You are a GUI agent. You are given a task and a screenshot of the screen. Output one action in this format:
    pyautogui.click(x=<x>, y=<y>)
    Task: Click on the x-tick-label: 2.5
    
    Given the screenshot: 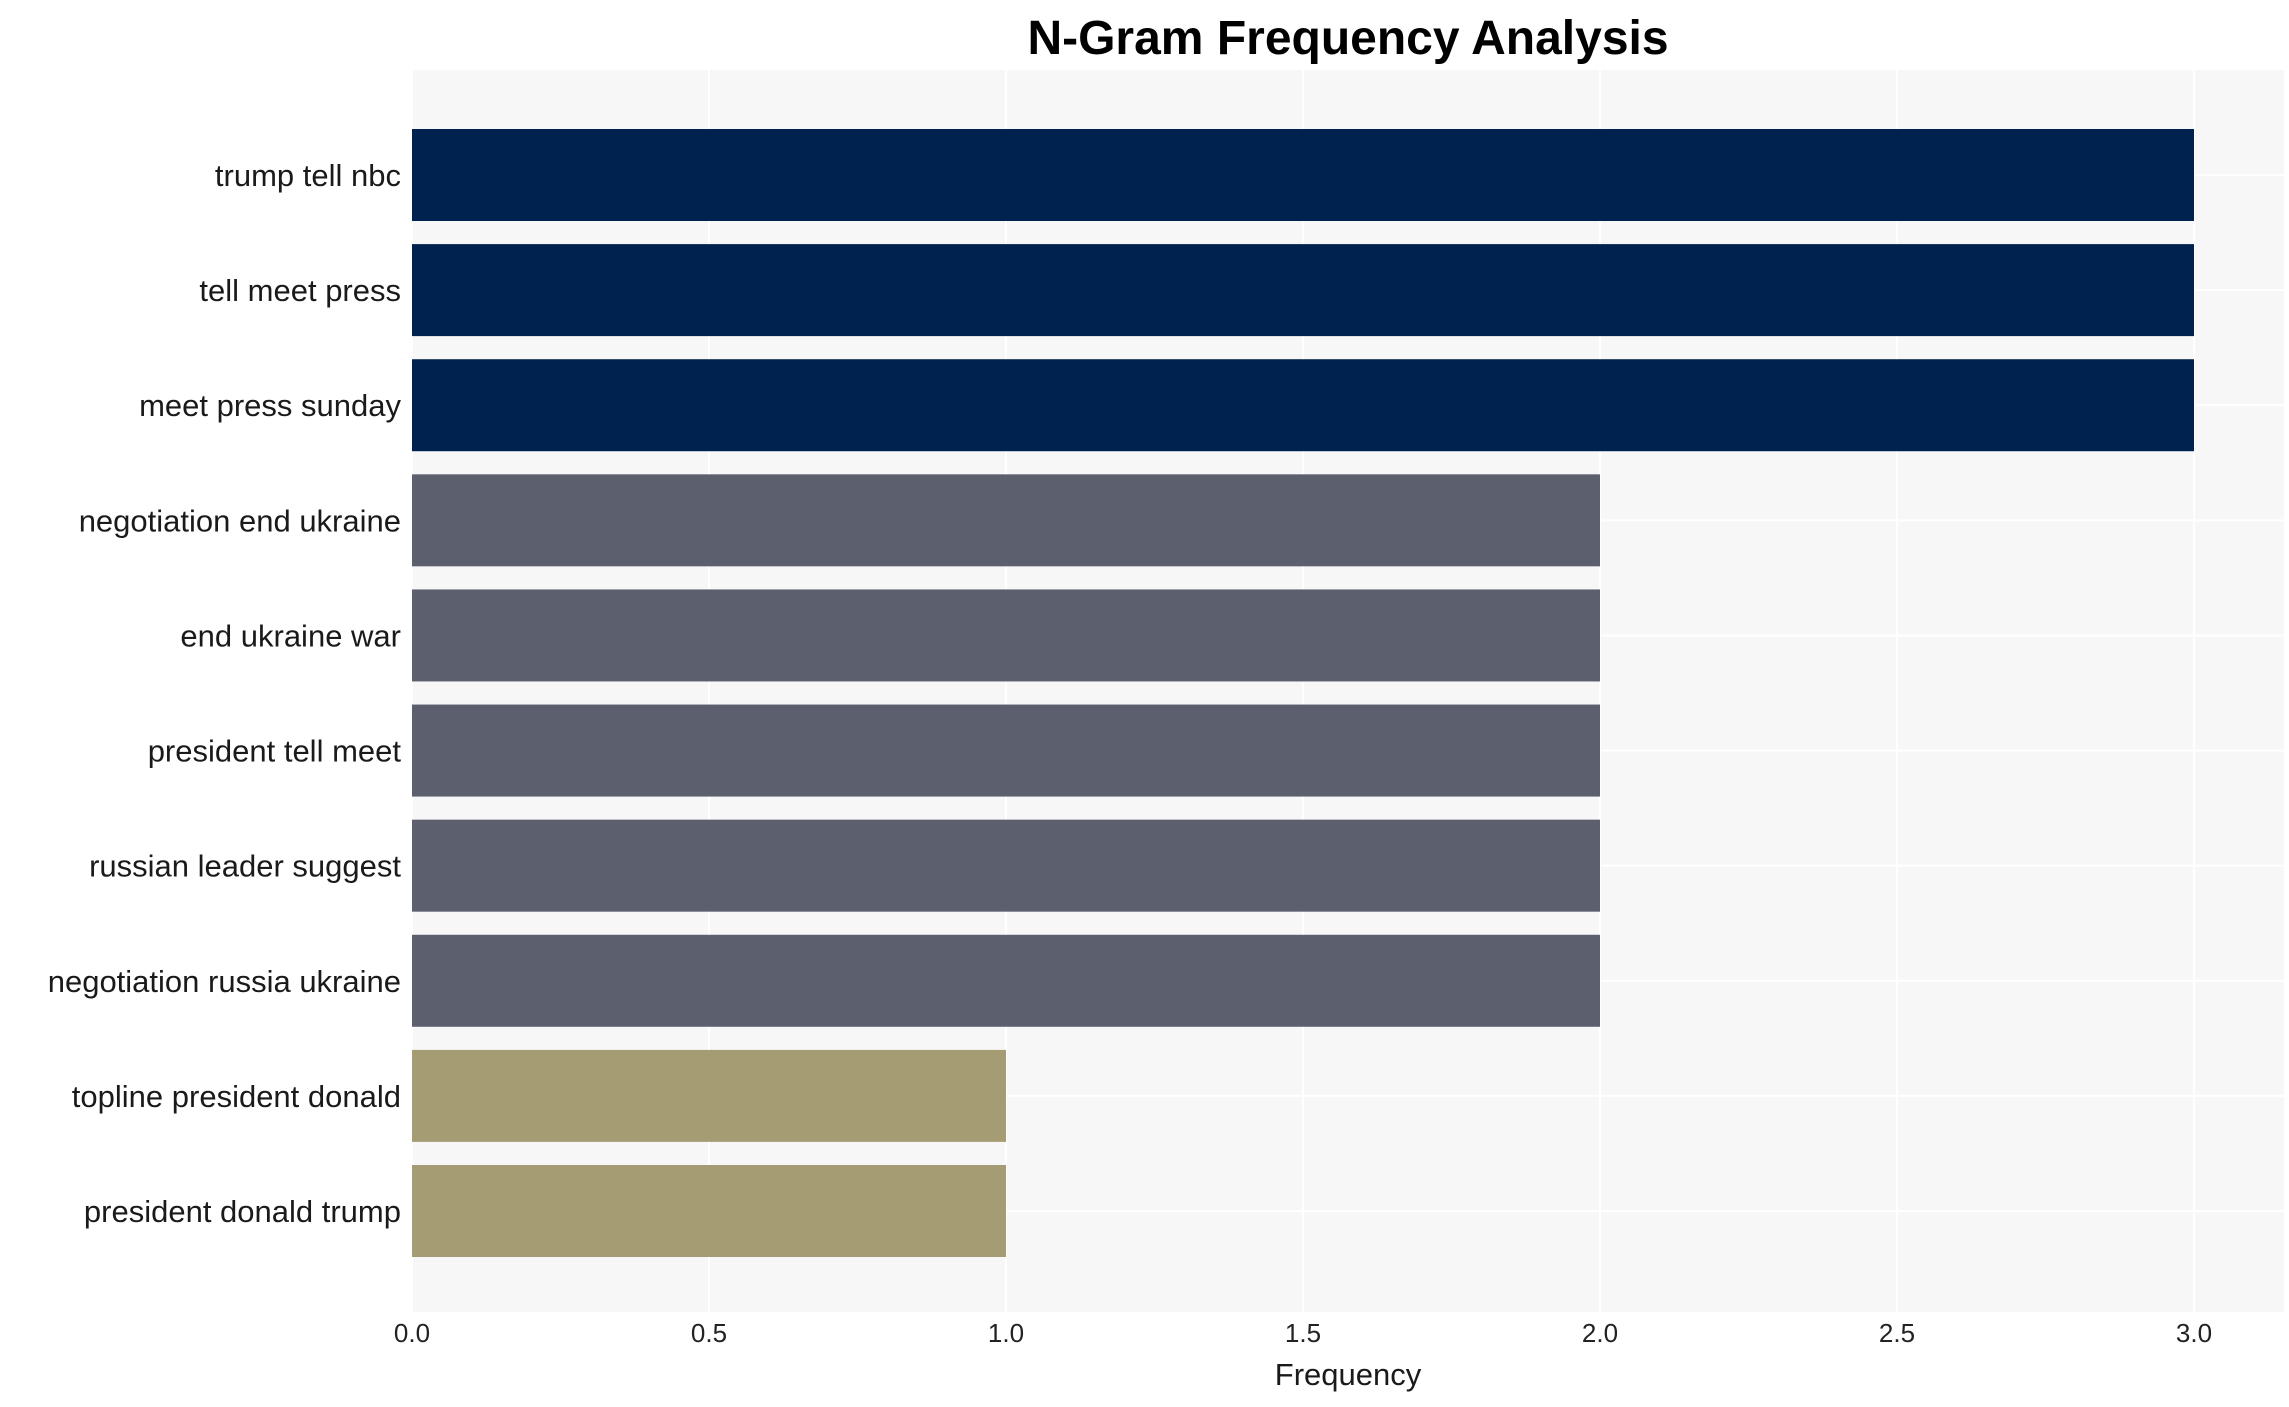 What is the action you would take?
    pyautogui.click(x=1897, y=1333)
    